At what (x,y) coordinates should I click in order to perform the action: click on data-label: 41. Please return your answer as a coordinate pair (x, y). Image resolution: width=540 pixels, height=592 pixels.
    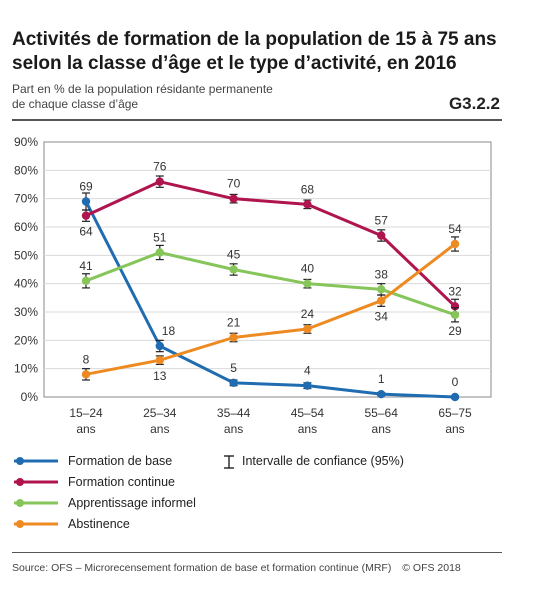
    Looking at the image, I should click on (86, 266).